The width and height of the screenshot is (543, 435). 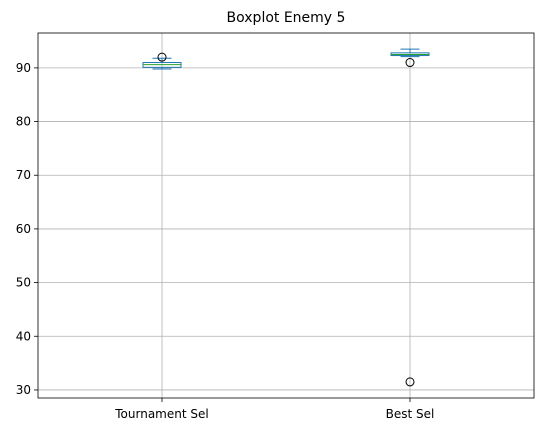 I want to click on y-tick-label: 30, so click(x=23, y=390).